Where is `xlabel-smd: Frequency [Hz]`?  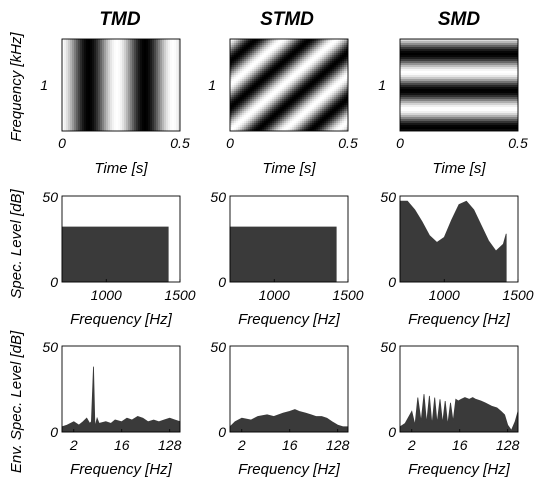
xlabel-smd: Frequency [Hz] is located at coordinates (459, 319).